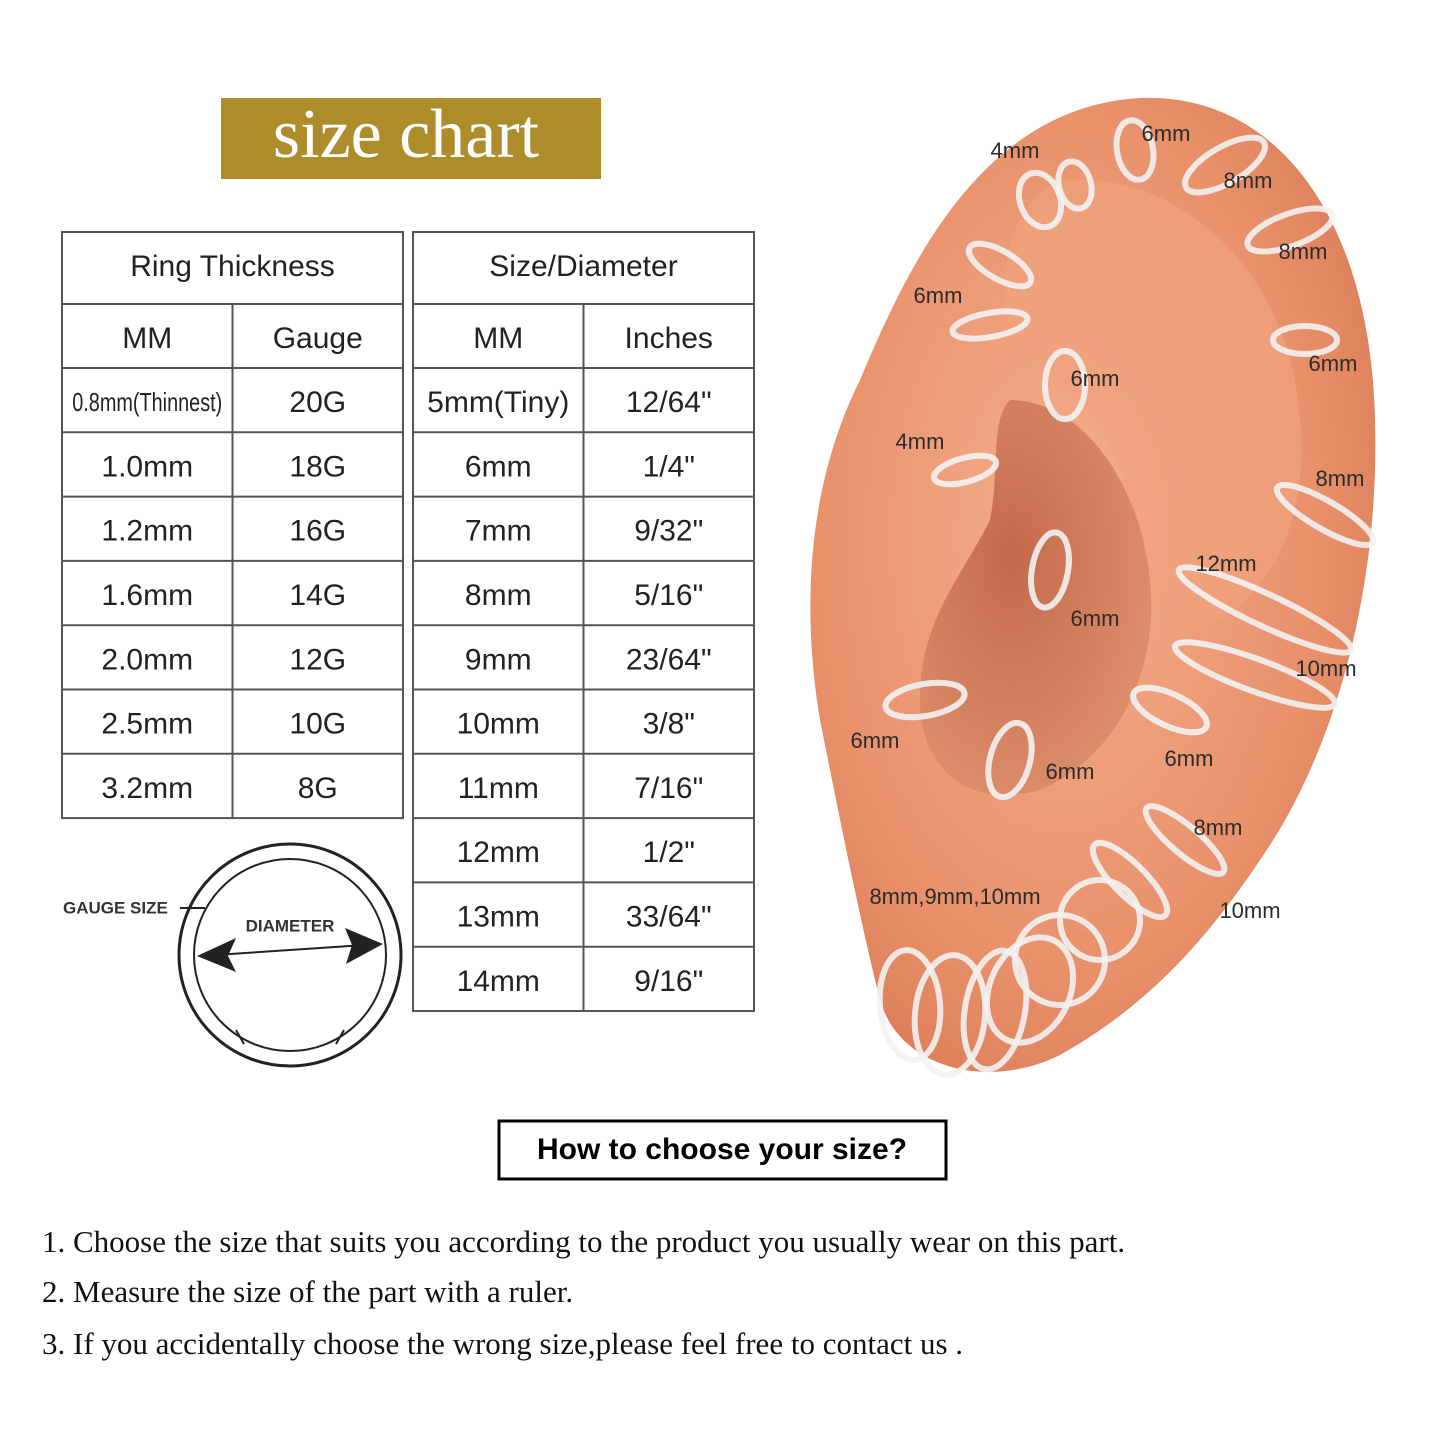  I want to click on table-cell: 5mm(Tiny), so click(498, 402).